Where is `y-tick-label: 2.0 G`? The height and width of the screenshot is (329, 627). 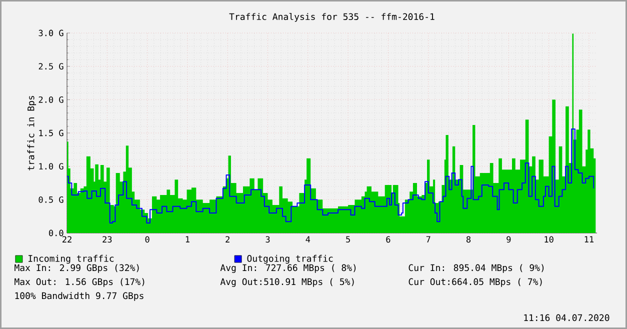 y-tick-label: 2.0 G is located at coordinates (51, 99).